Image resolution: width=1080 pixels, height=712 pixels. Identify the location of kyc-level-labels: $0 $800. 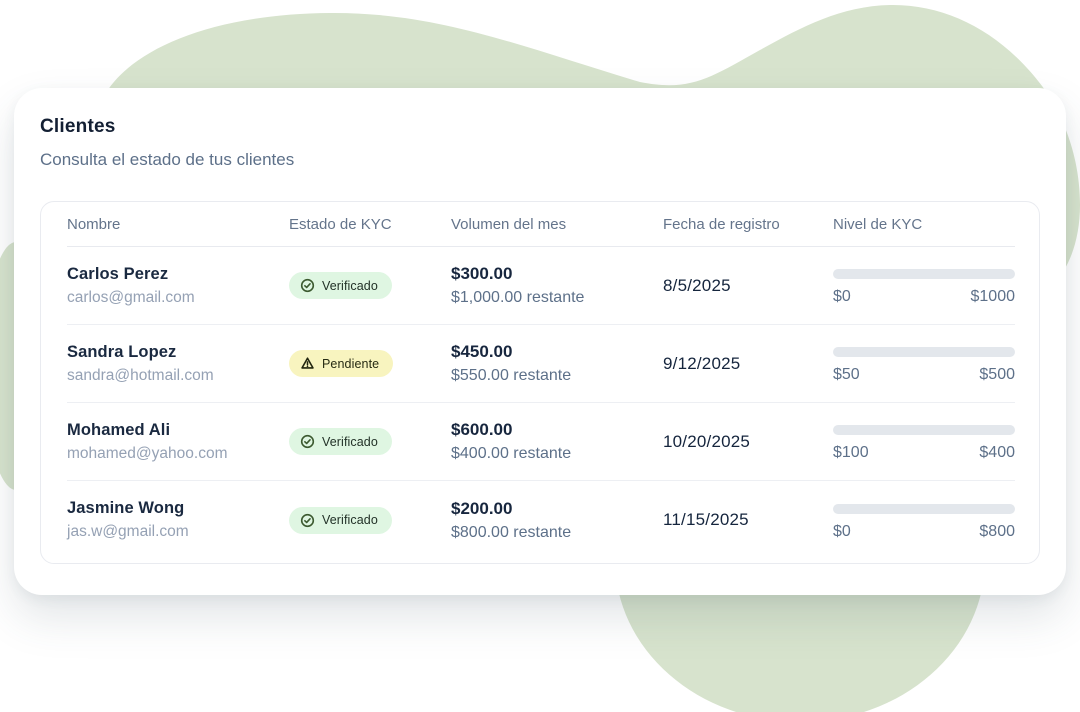
(924, 532).